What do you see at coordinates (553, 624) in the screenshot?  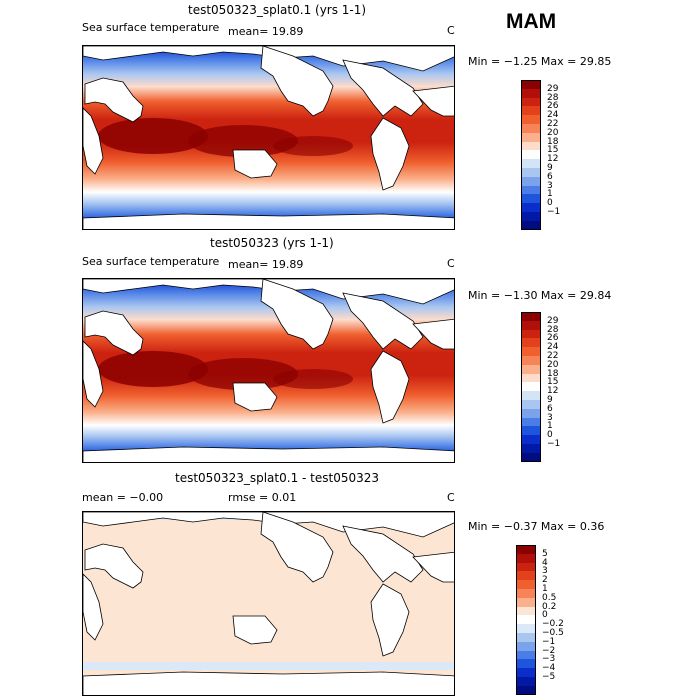 I see `colorbar-tick-label: −0.2` at bounding box center [553, 624].